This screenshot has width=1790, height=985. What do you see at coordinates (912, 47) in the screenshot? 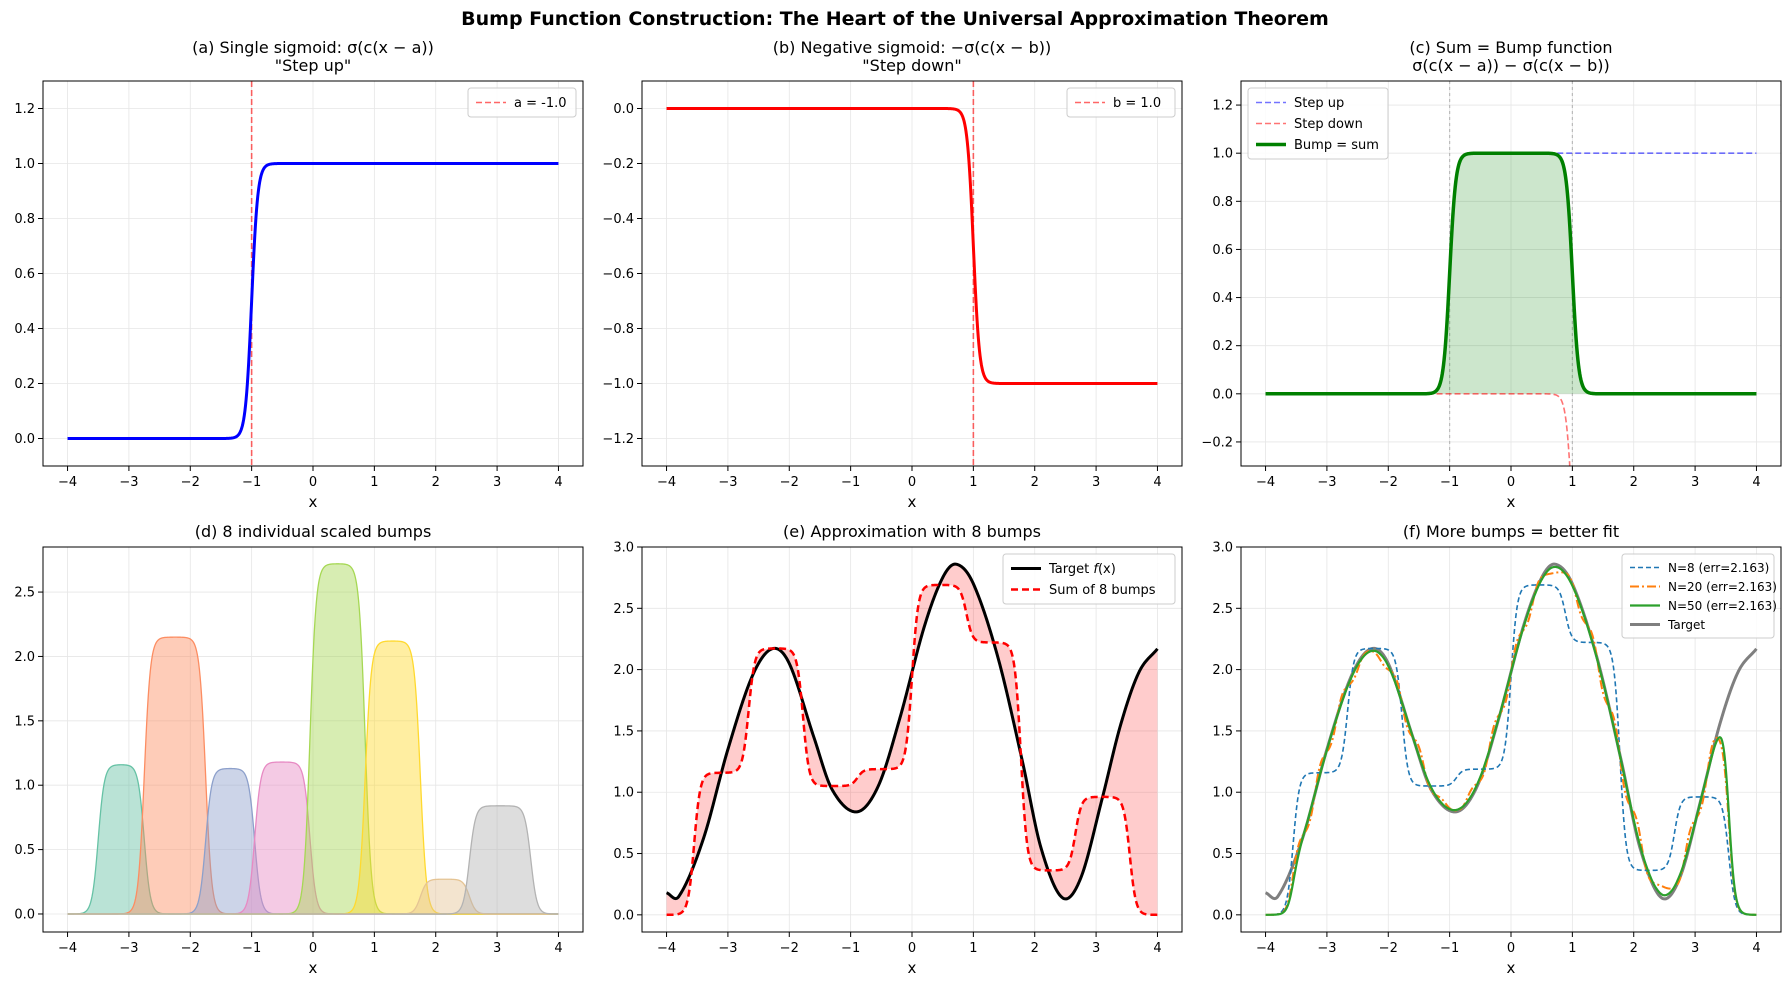
I see `panel-title: (b) Negative sigmoid: −σ(c(x − b))` at bounding box center [912, 47].